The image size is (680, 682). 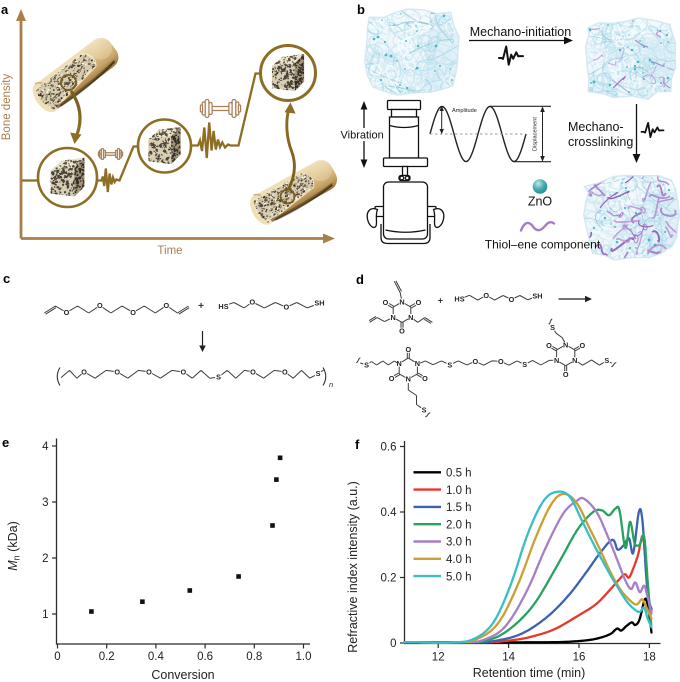 What do you see at coordinates (579, 658) in the screenshot?
I see `svg-text: 16` at bounding box center [579, 658].